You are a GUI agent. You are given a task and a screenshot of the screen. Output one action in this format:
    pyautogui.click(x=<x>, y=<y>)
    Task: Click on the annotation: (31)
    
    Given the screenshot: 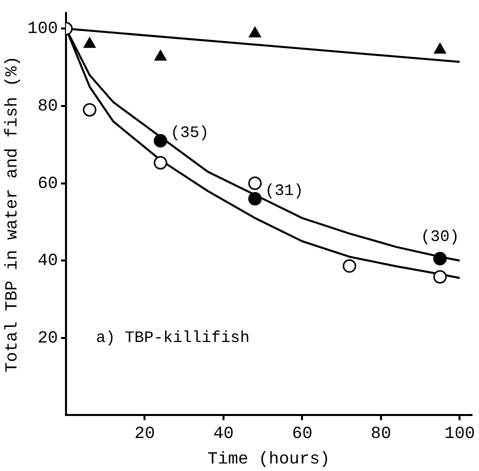 What is the action you would take?
    pyautogui.click(x=284, y=191)
    